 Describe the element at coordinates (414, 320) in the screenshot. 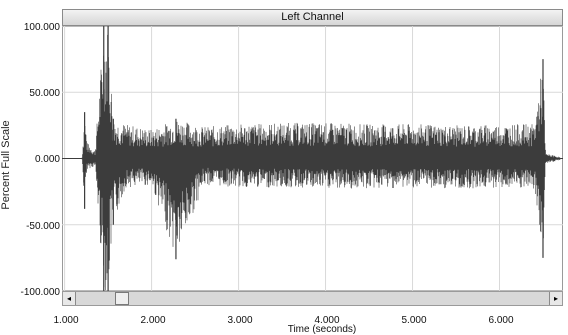

I see `x-tick-label: 5.000` at that location.